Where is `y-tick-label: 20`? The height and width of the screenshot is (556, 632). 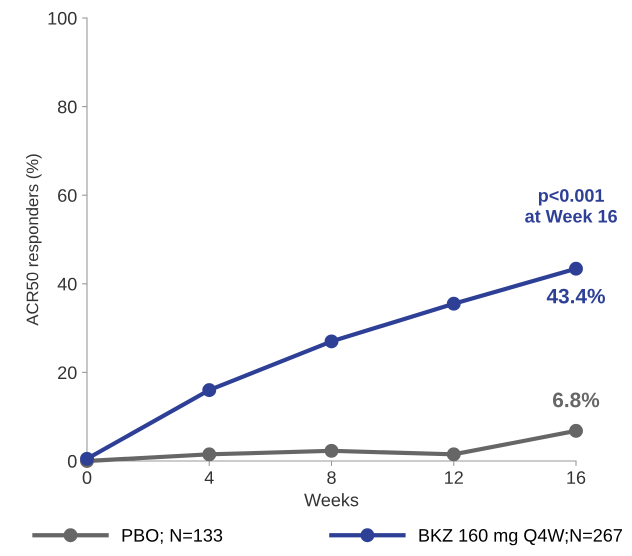 y-tick-label: 20 is located at coordinates (67, 373).